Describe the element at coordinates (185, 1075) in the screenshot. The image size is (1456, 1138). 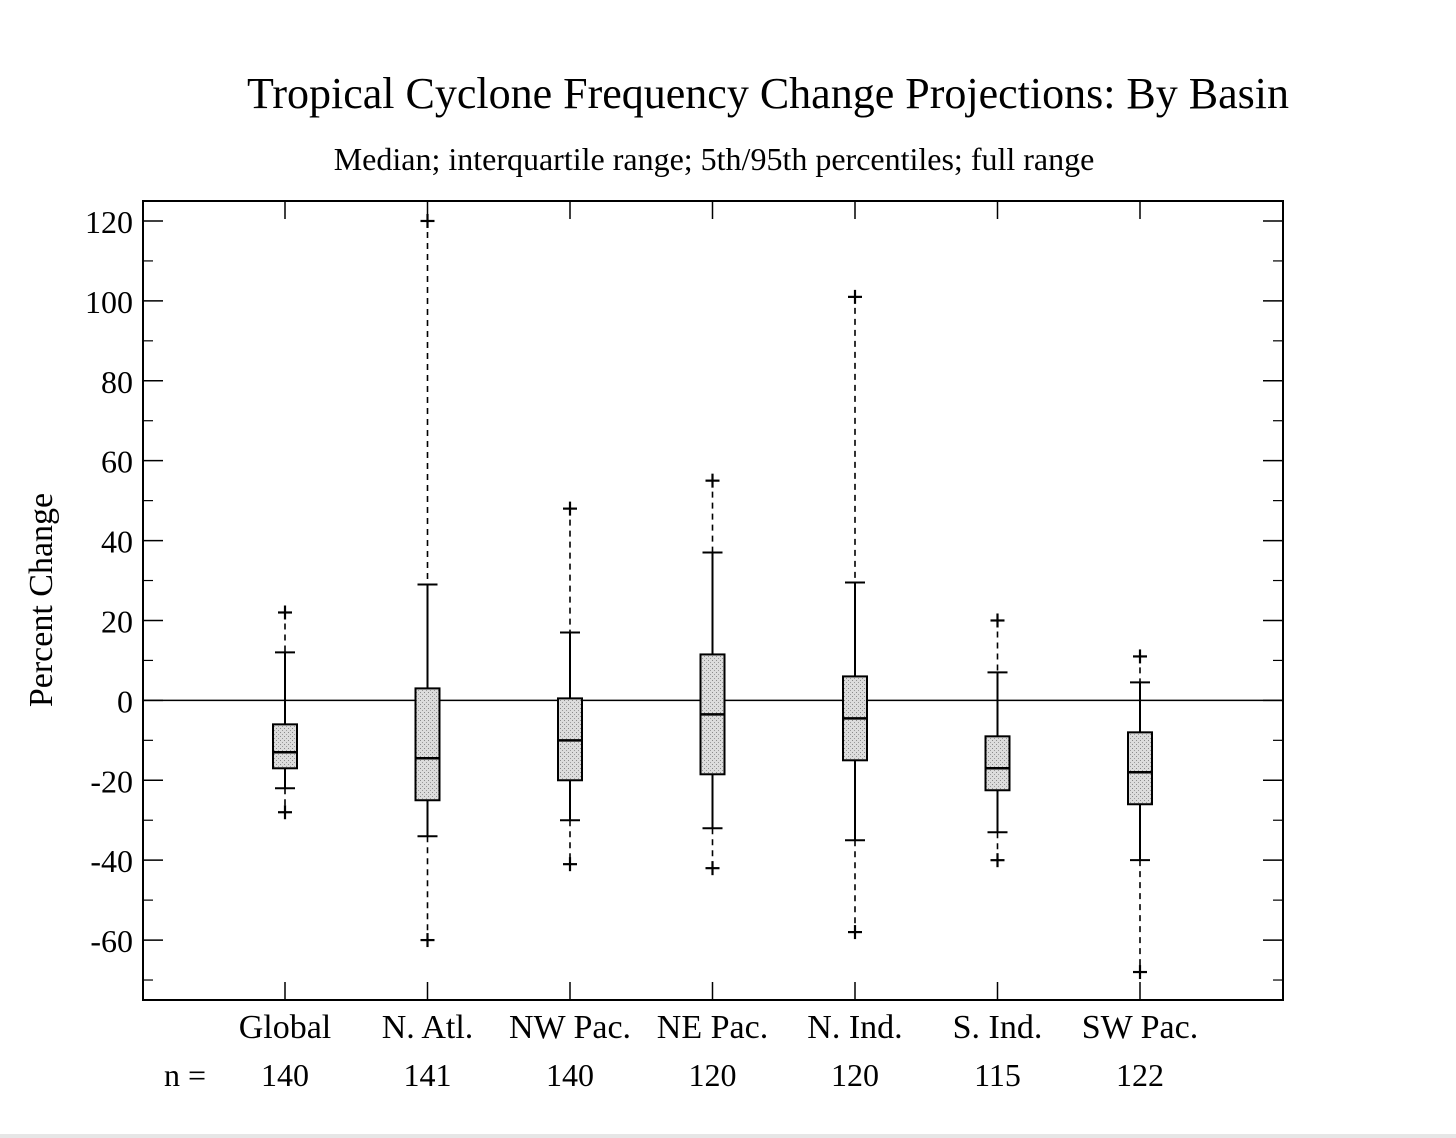
I see `n-count-label: n =` at that location.